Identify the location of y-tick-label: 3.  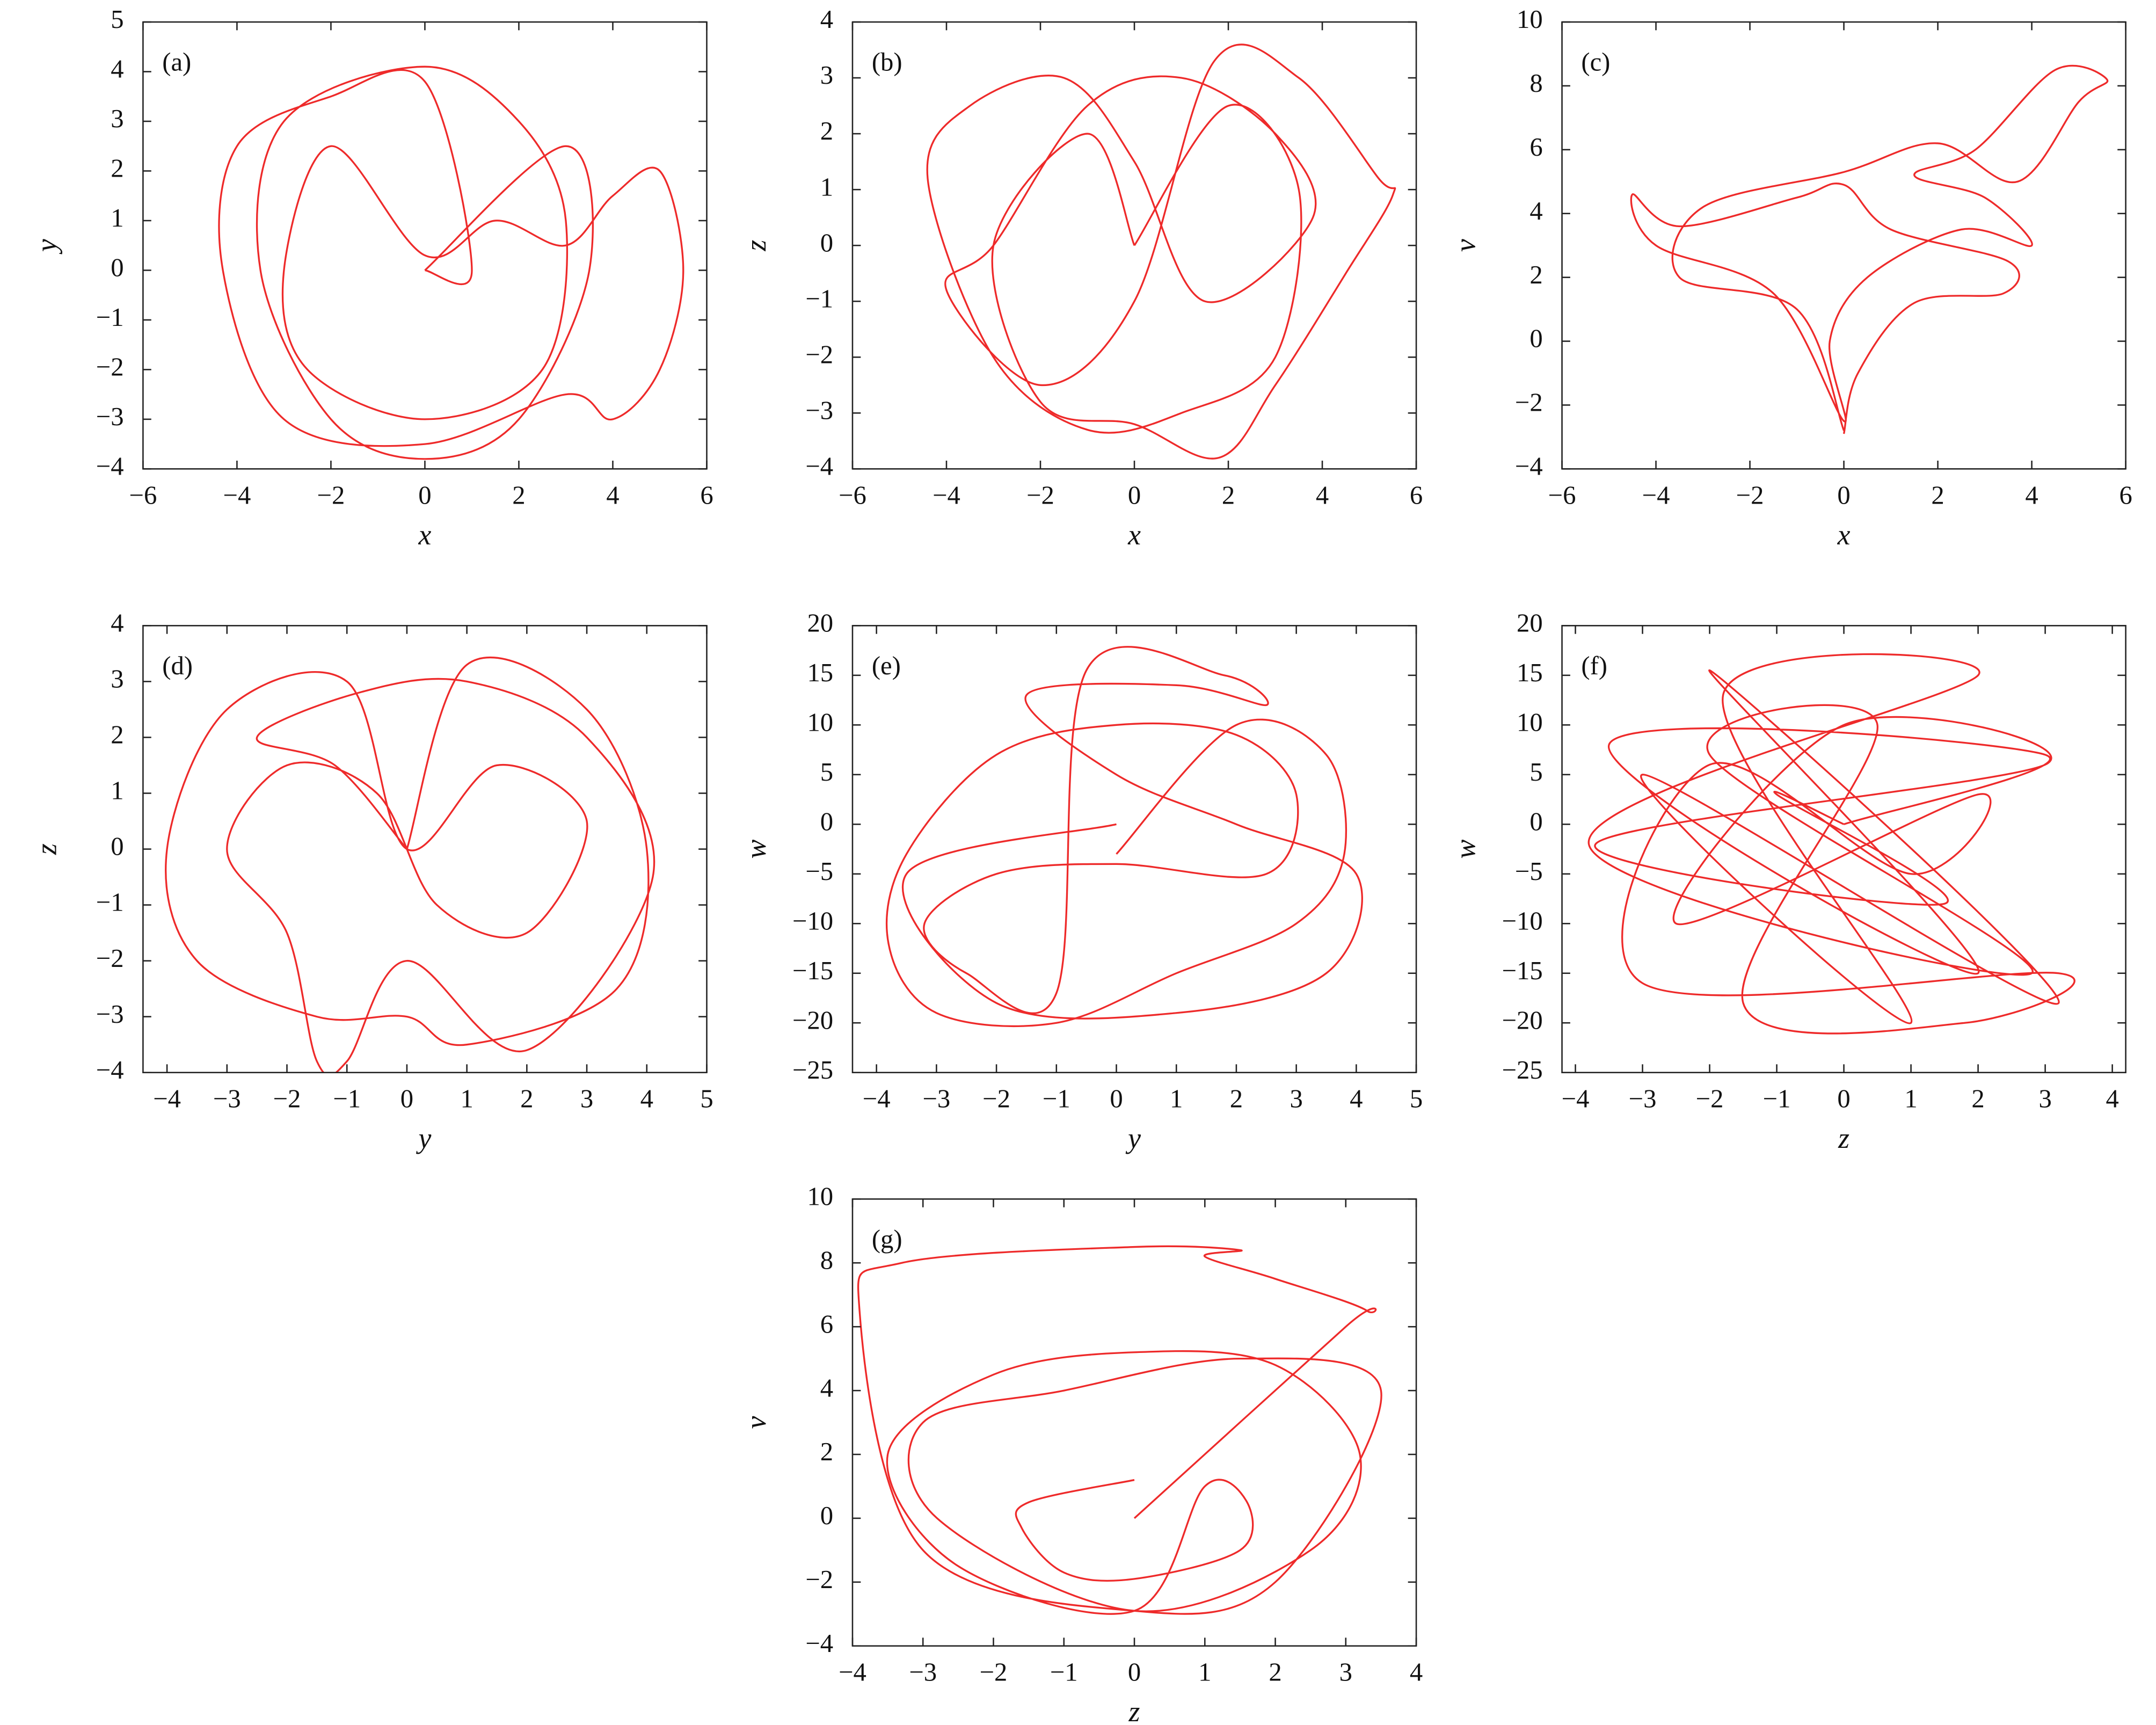
(117, 679).